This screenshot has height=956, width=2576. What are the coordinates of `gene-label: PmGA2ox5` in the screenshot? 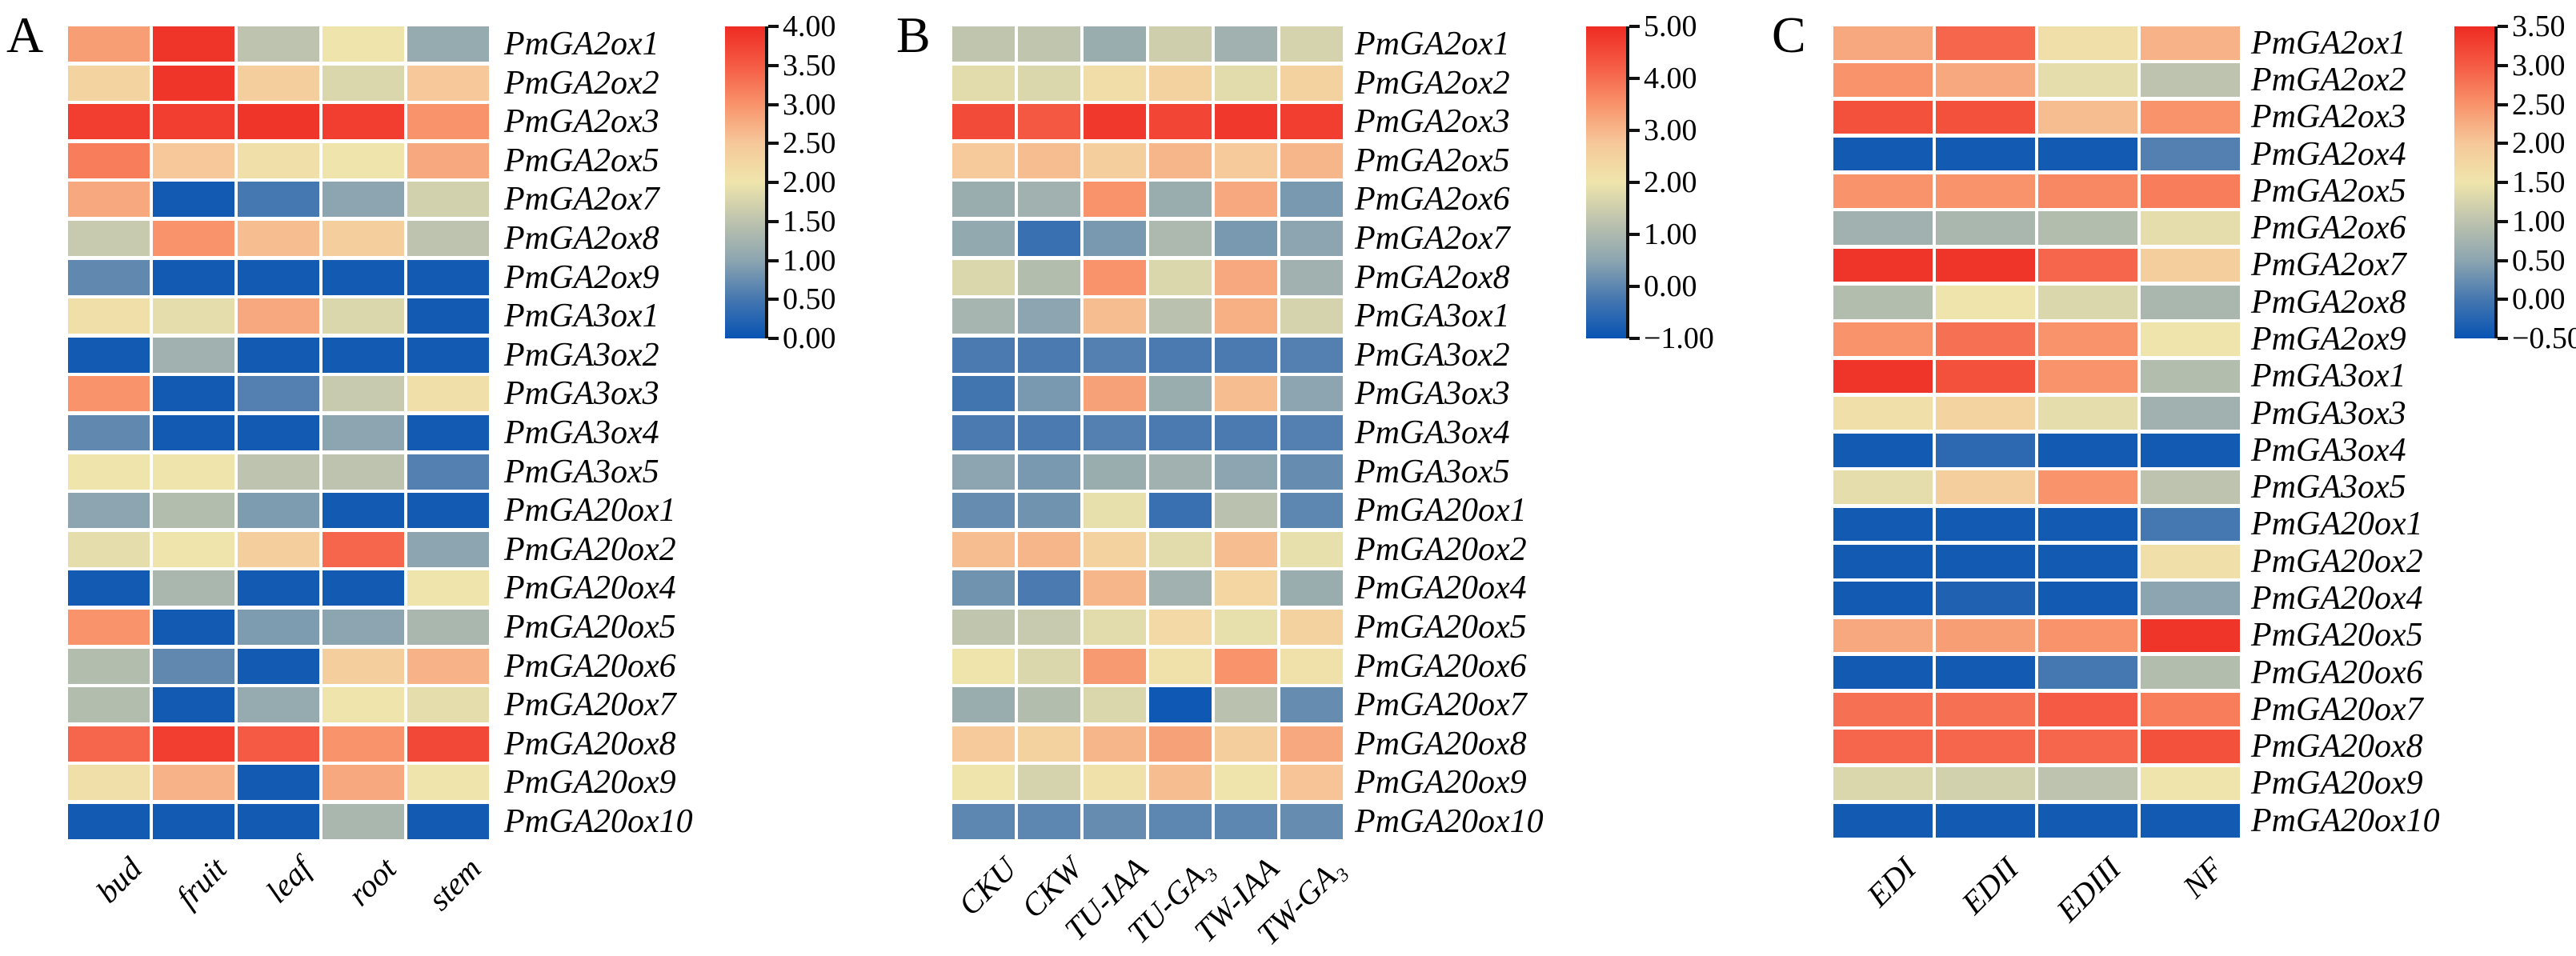 It's located at (2328, 191).